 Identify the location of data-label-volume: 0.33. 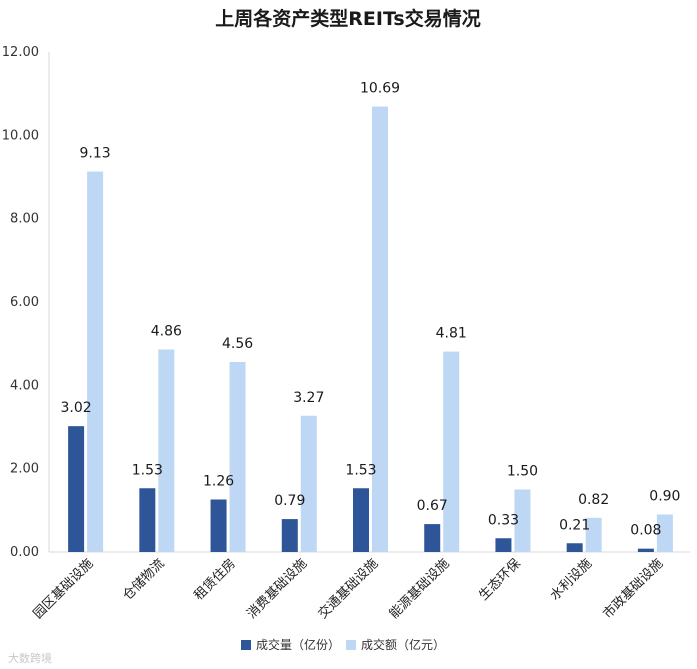
(503, 520).